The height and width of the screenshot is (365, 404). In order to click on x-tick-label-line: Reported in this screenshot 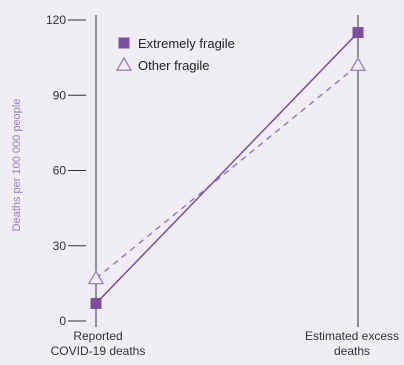, I will do `click(97, 336)`.